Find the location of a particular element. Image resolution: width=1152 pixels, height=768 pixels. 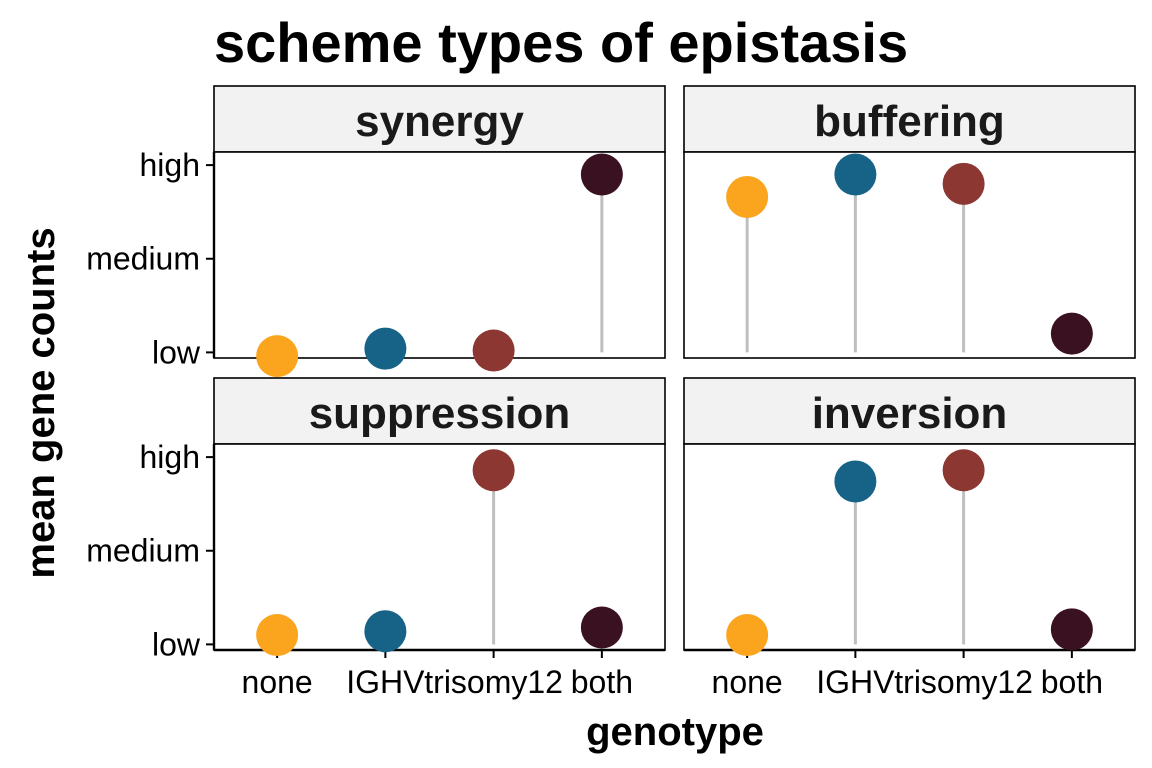

facet-strip-buffering is located at coordinates (909, 119).